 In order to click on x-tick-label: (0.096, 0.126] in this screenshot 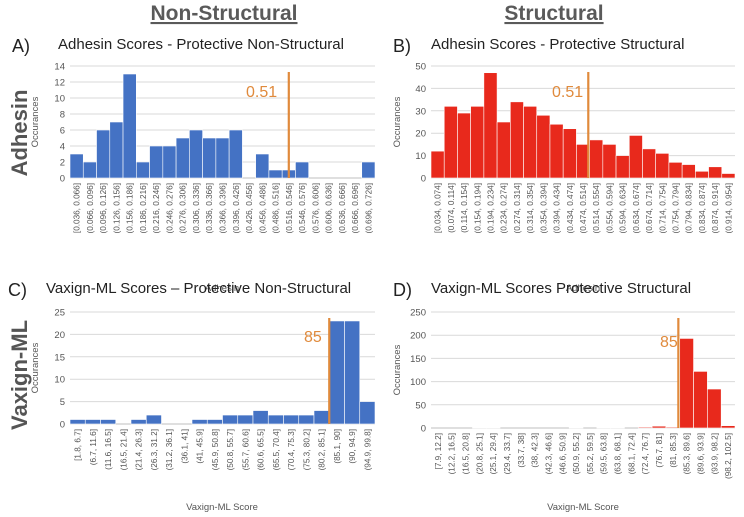, I will do `click(103, 208)`.